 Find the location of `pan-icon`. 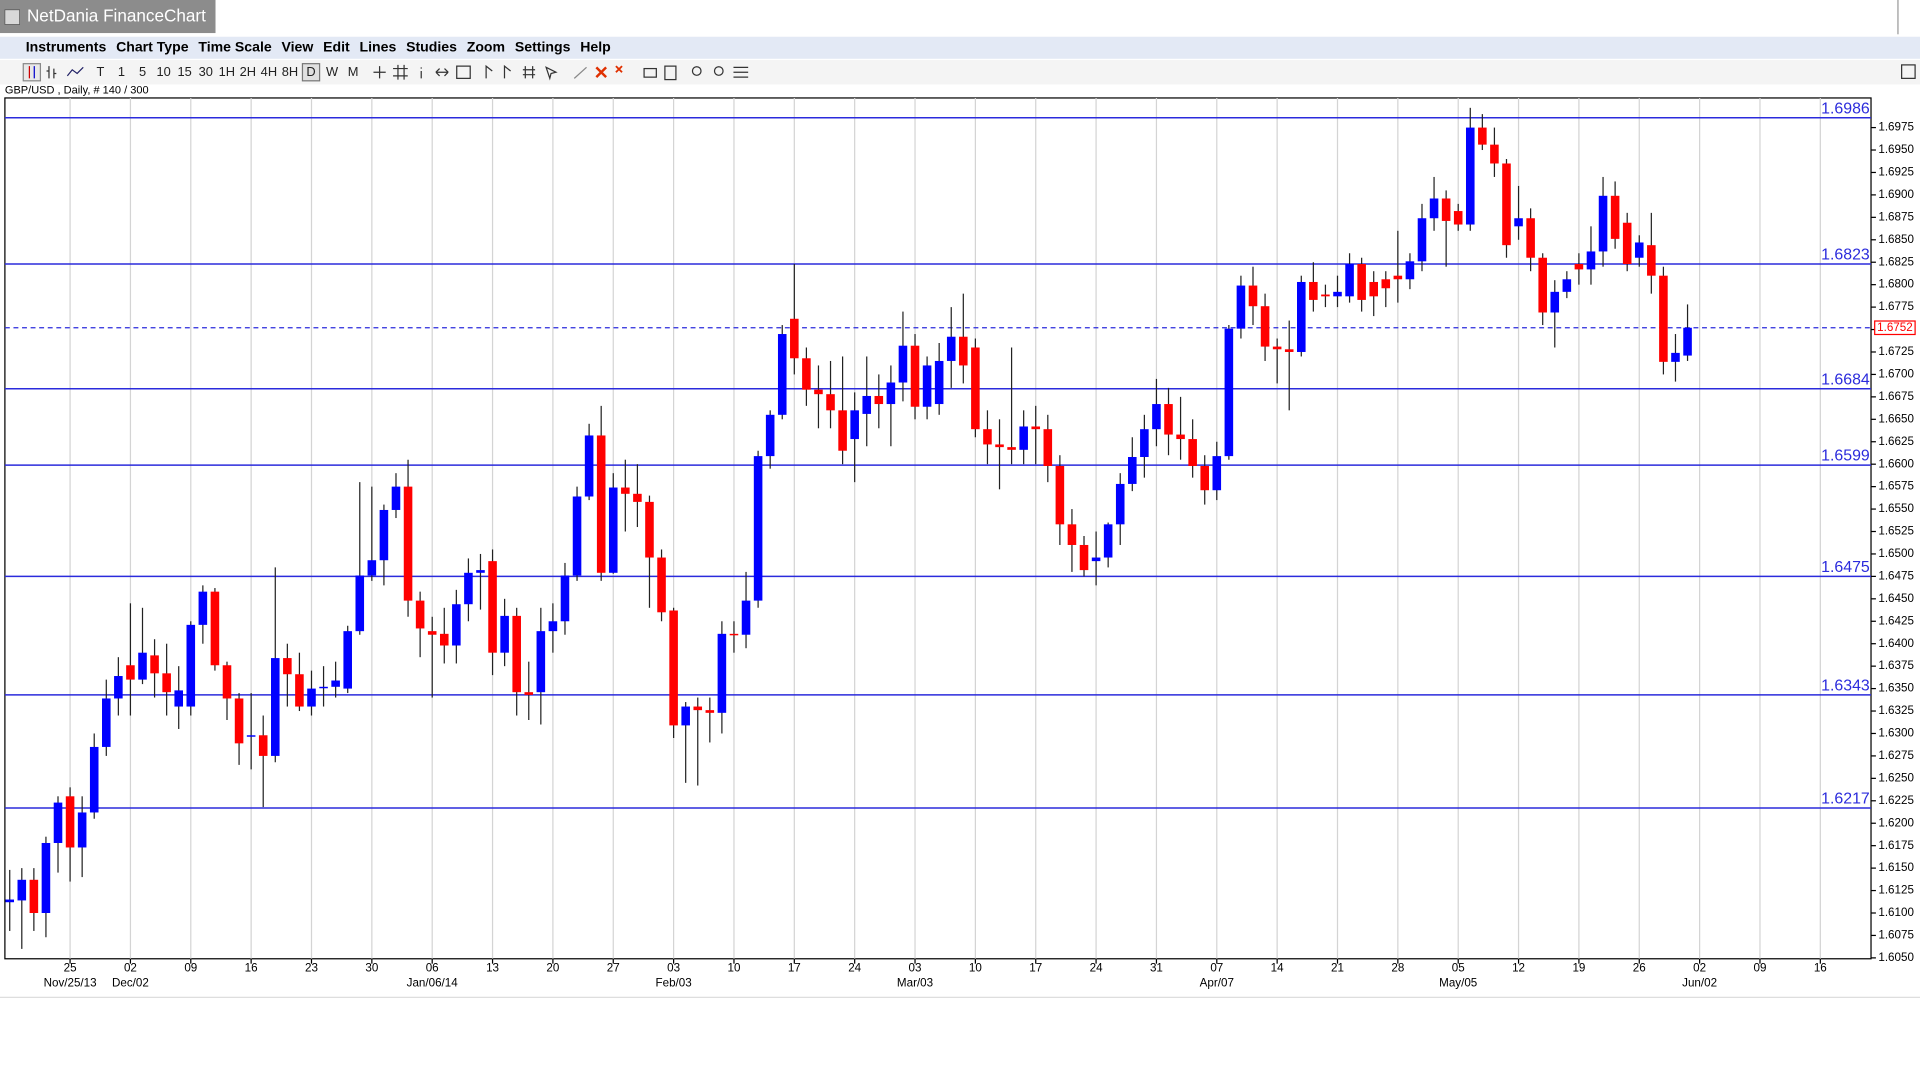

pan-icon is located at coordinates (442, 72).